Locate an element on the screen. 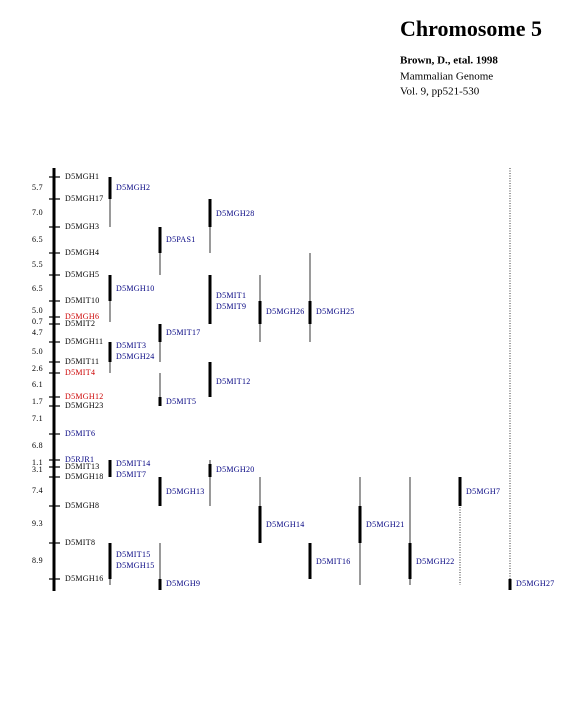 This screenshot has height=720, width=576. marker-label: D5MGH1 is located at coordinates (82, 176).